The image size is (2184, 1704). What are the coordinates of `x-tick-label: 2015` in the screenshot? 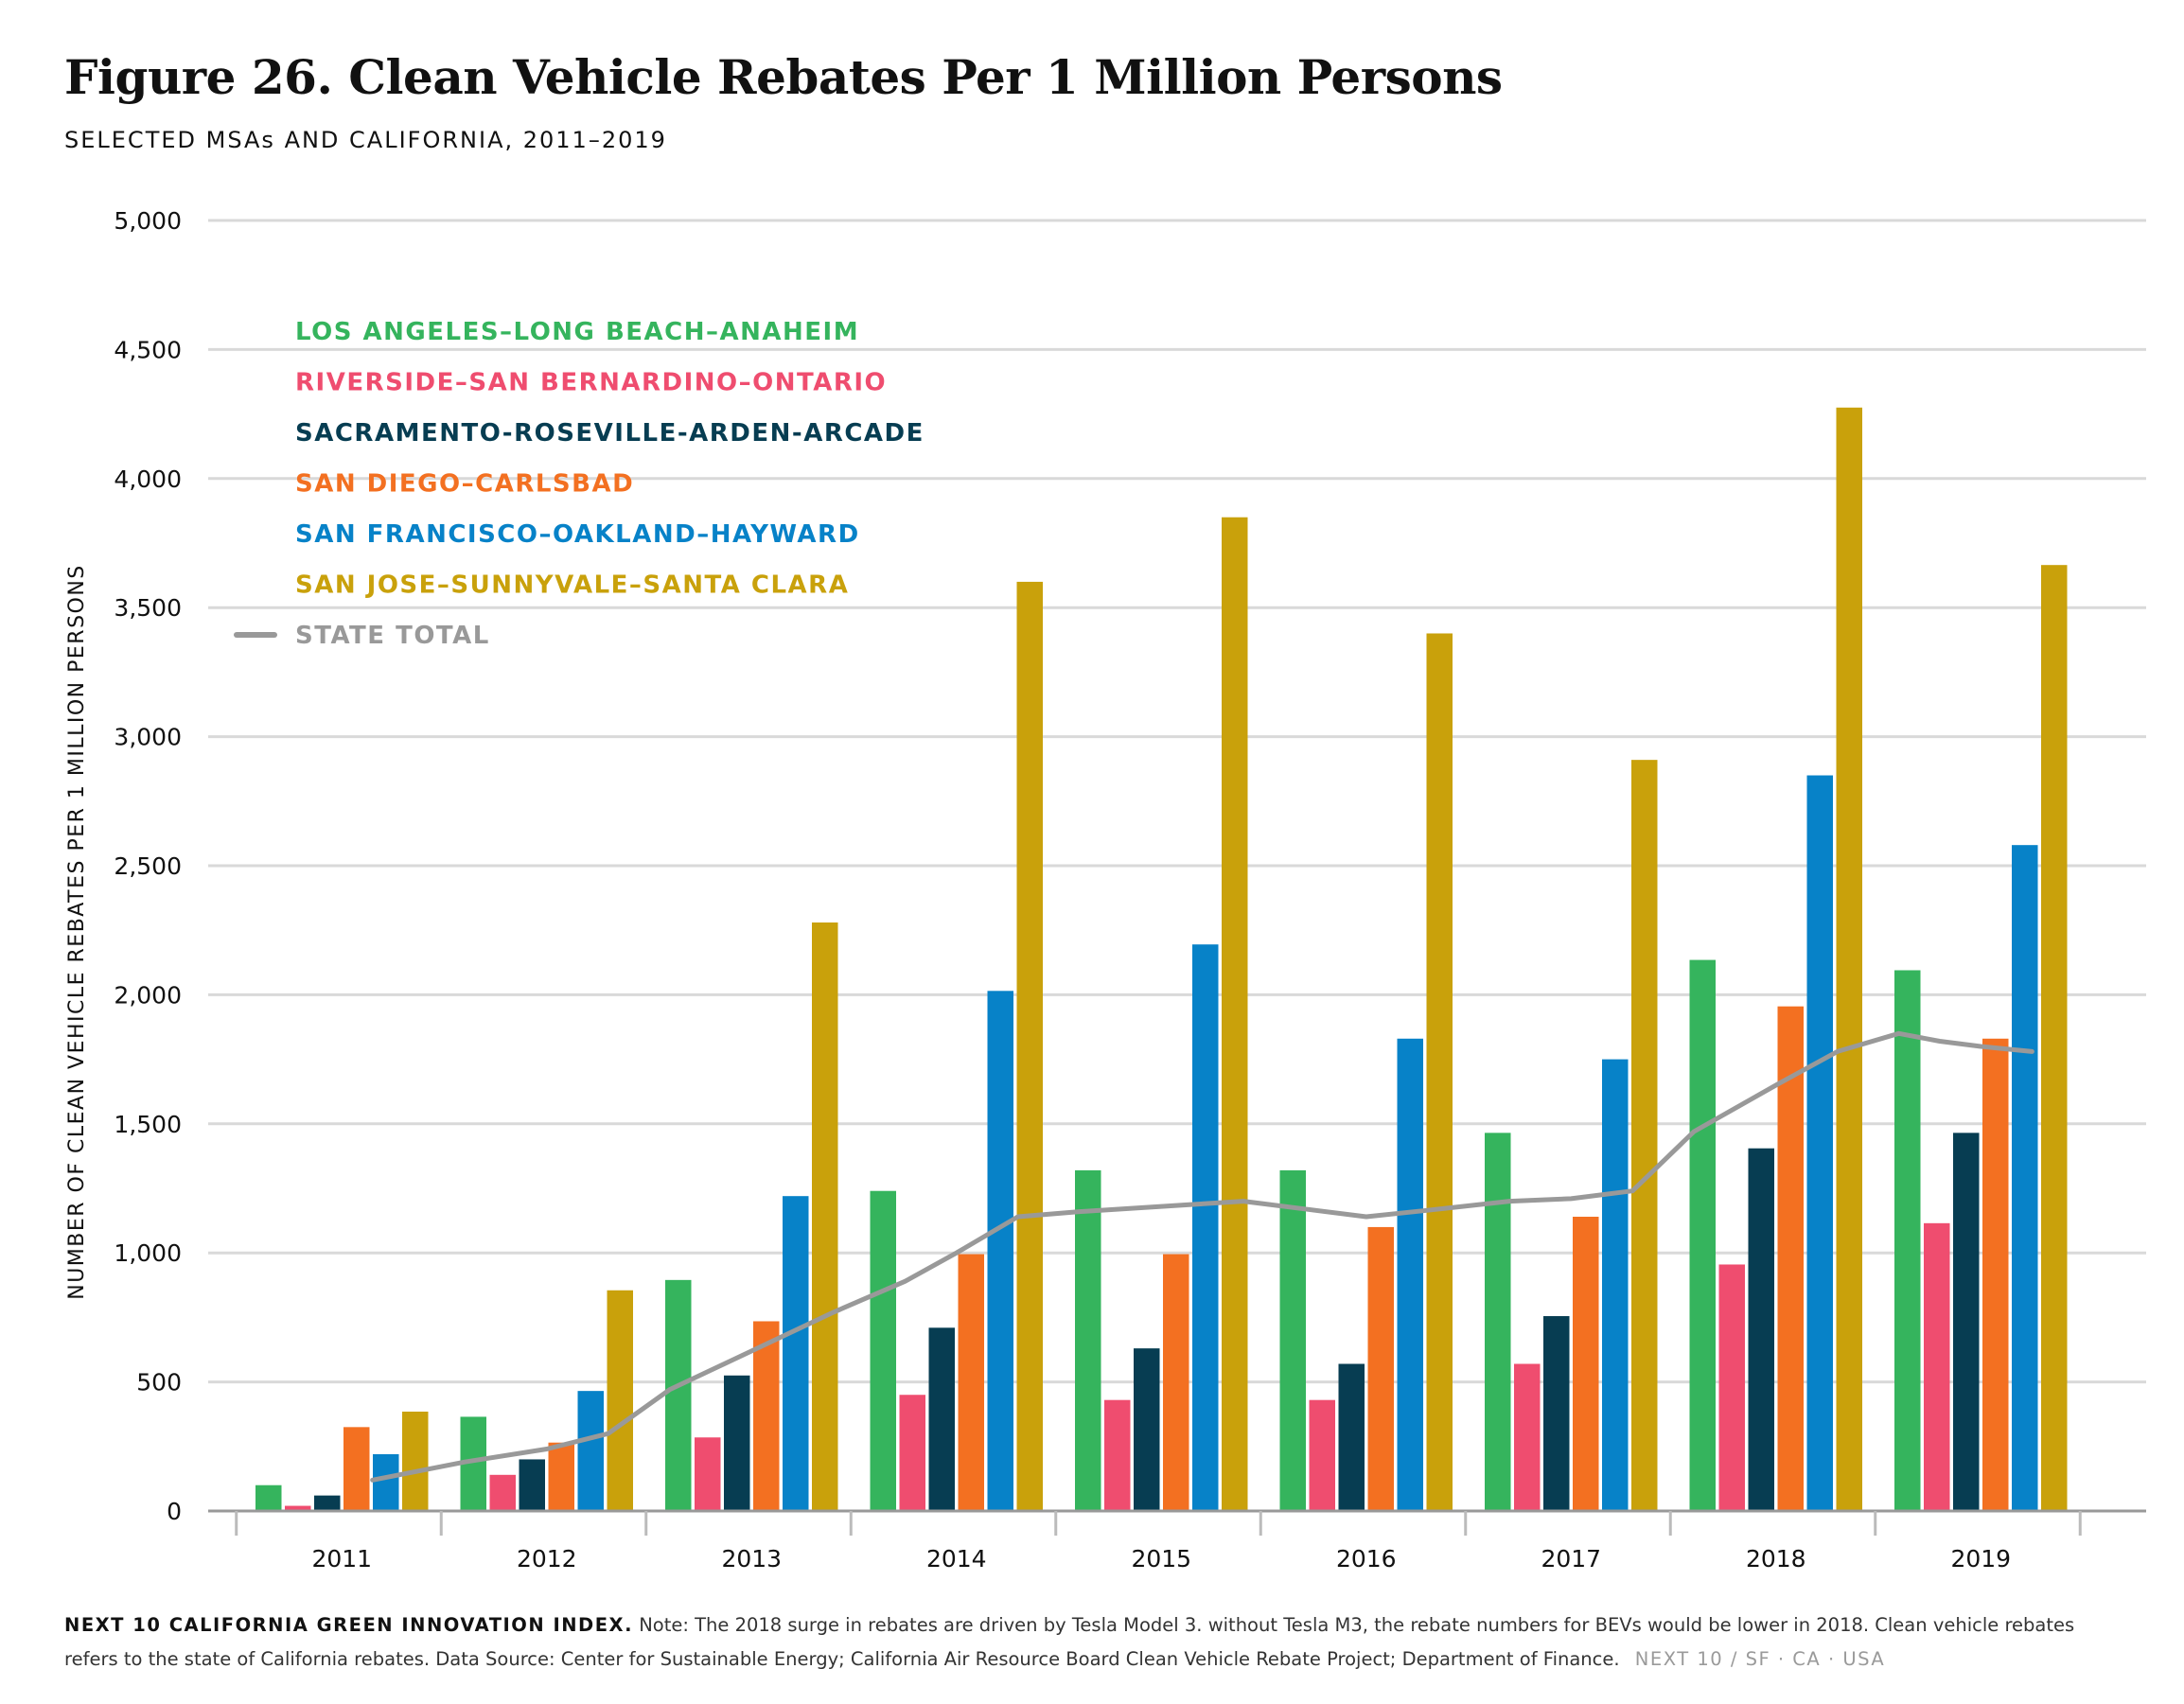 It's located at (1161, 1559).